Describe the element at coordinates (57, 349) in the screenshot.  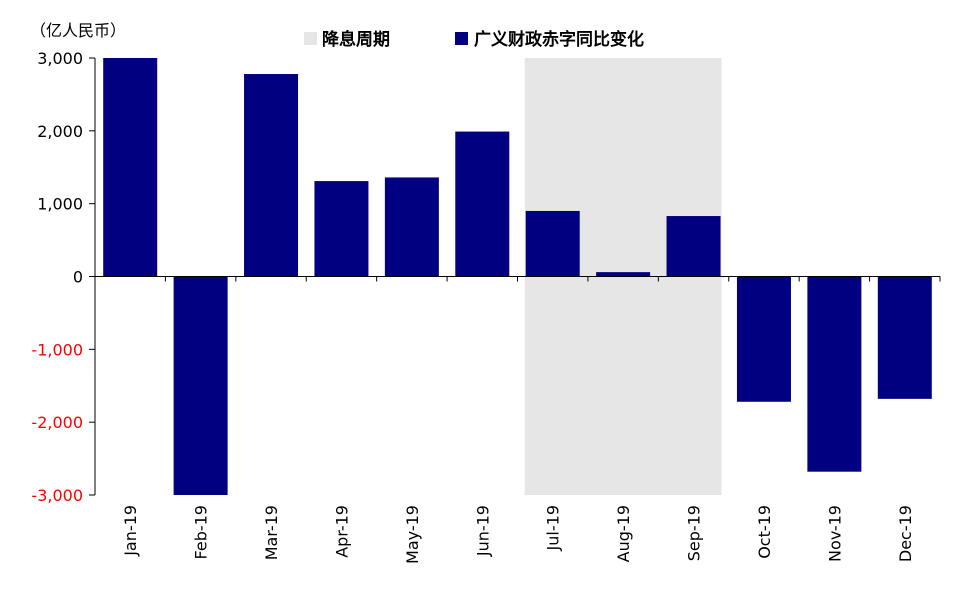
I see `y-tick-label: -1,000` at that location.